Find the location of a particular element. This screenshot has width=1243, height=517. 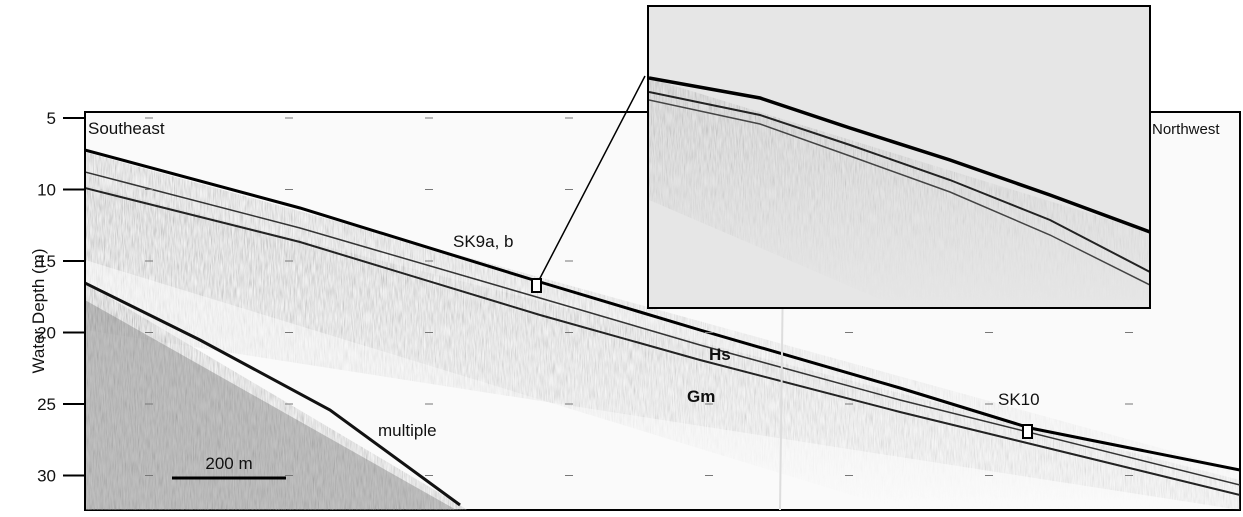

y-tick-label: 5 is located at coordinates (51, 118).